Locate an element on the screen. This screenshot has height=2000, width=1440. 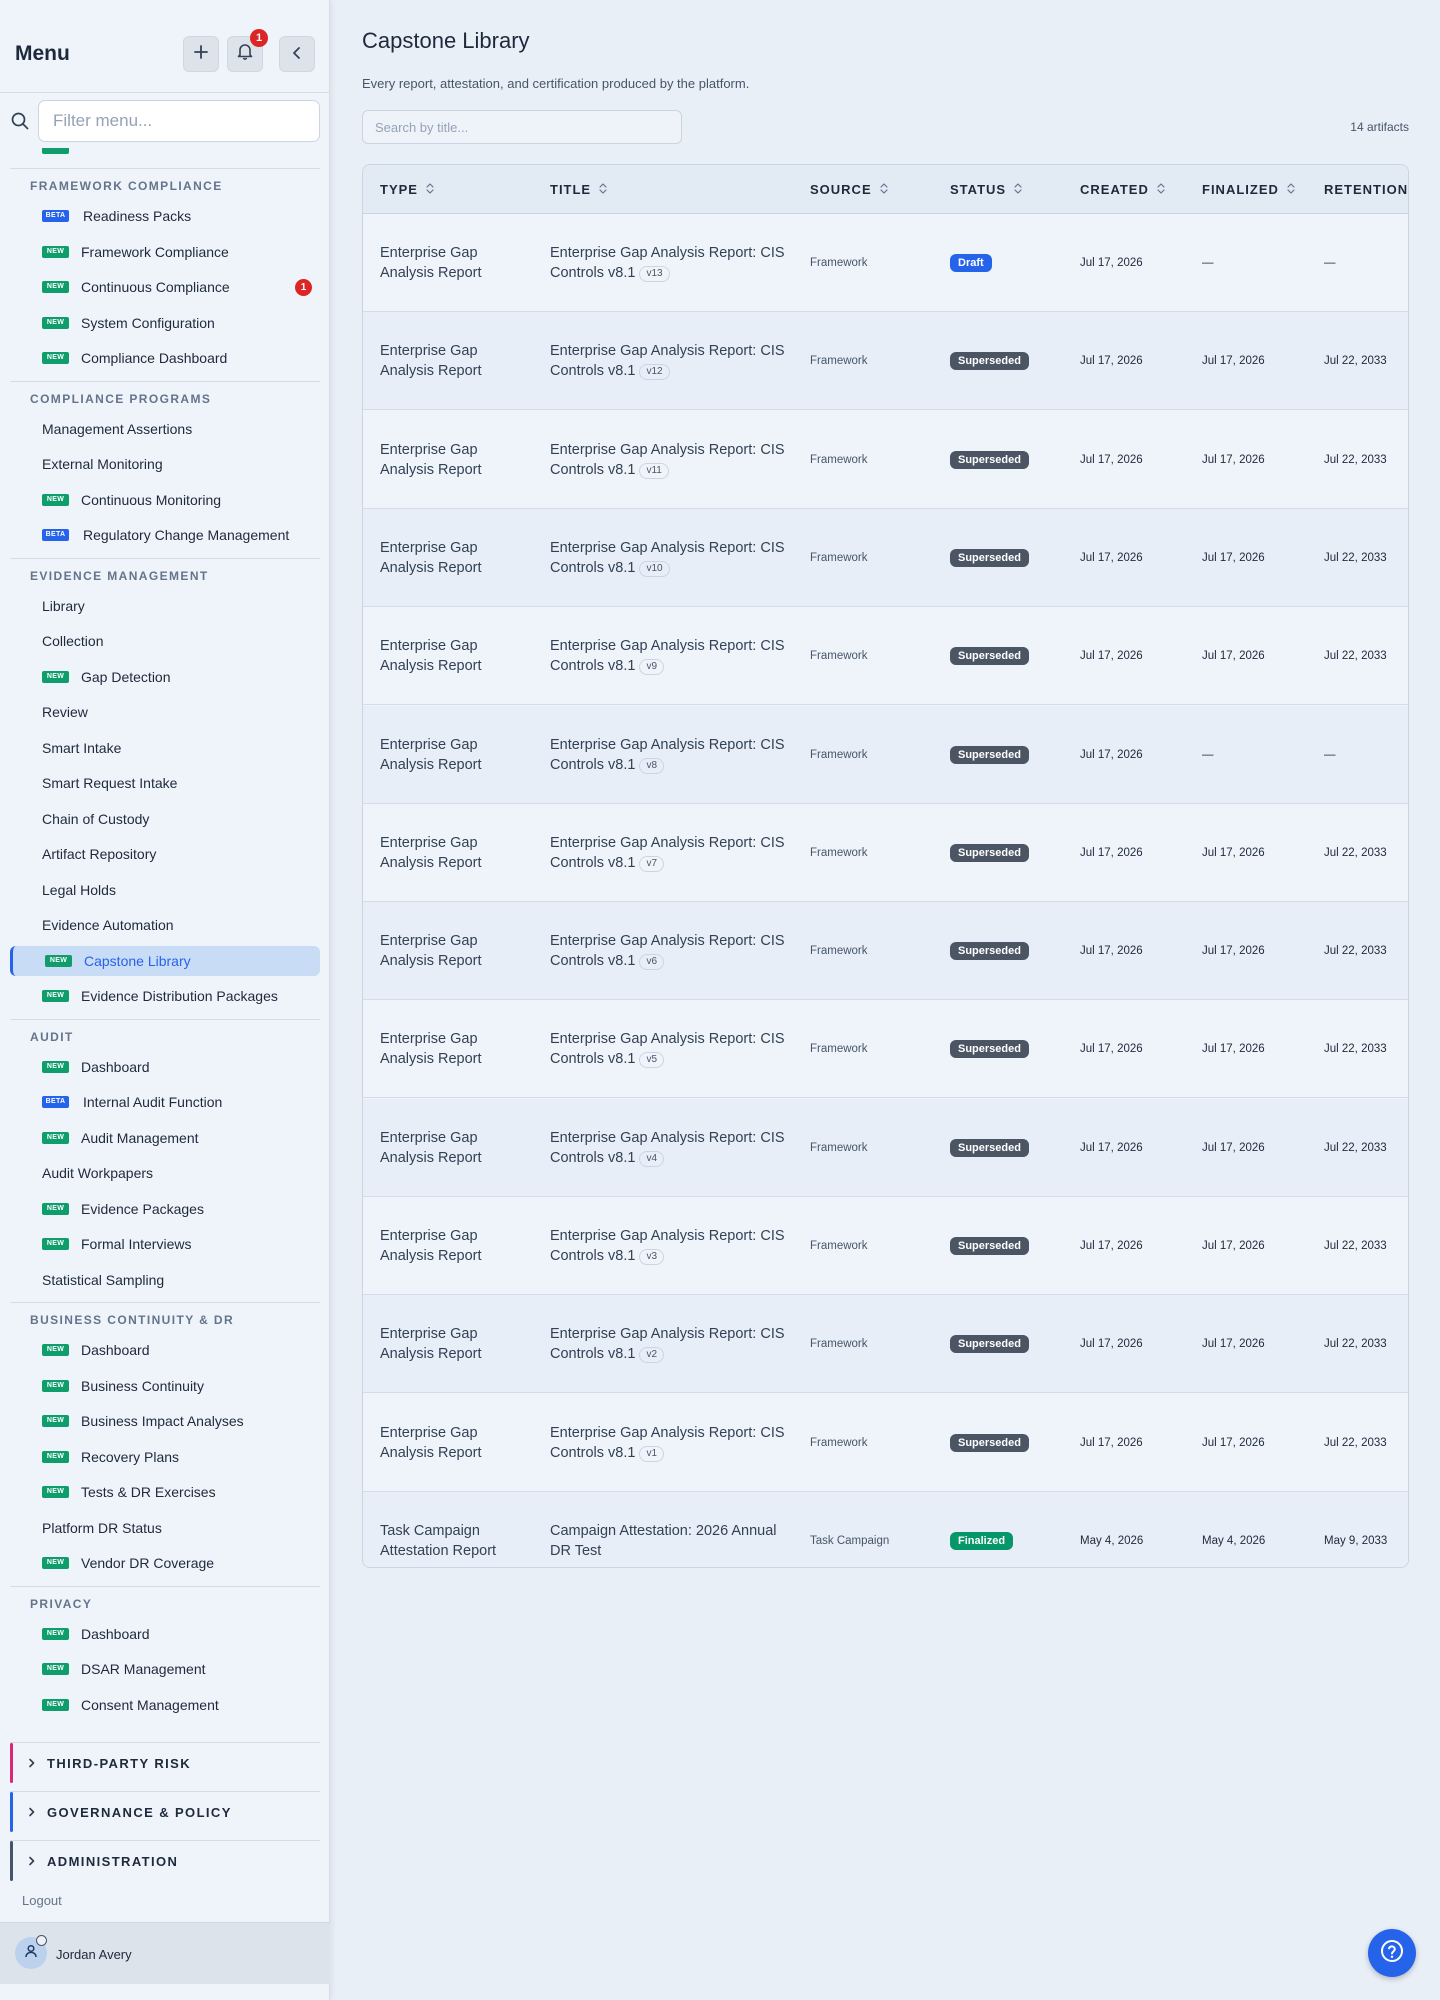
sidebar-item-recovery-plans: NEW Recovery Plans is located at coordinates (165, 1457).